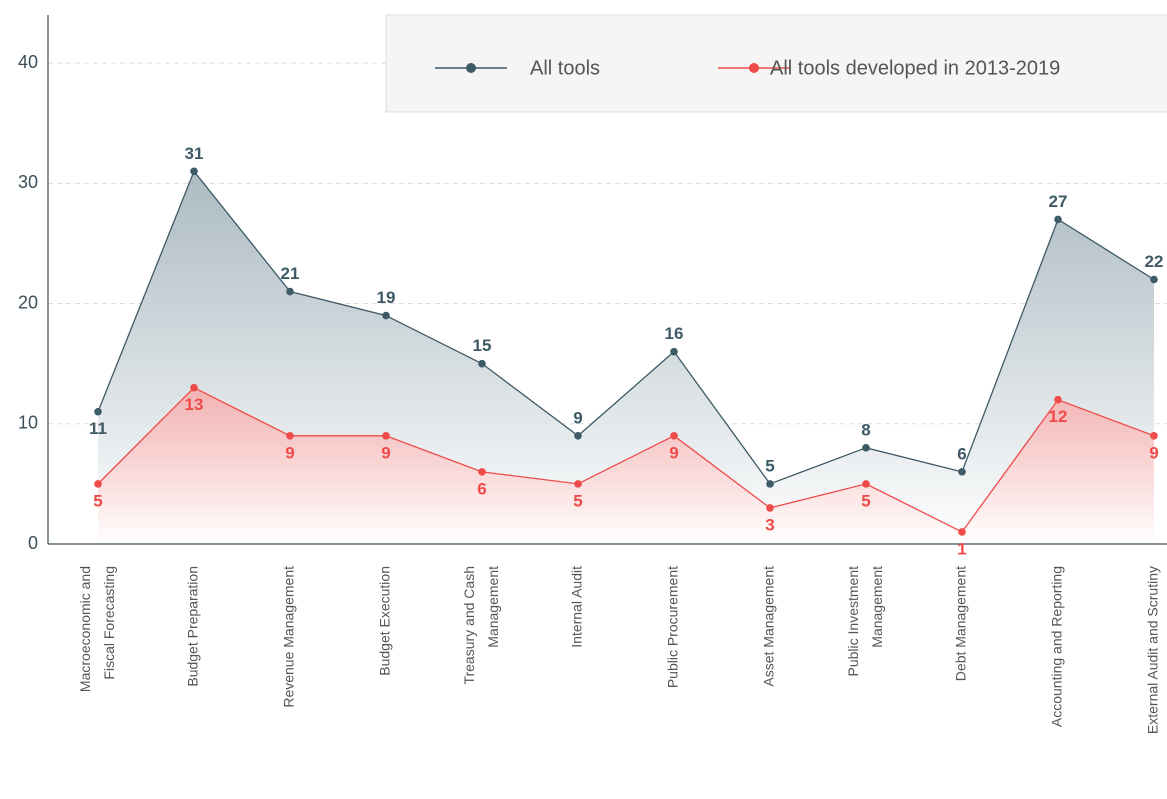  I want to click on x-tick-label: Public Procurement, so click(673, 627).